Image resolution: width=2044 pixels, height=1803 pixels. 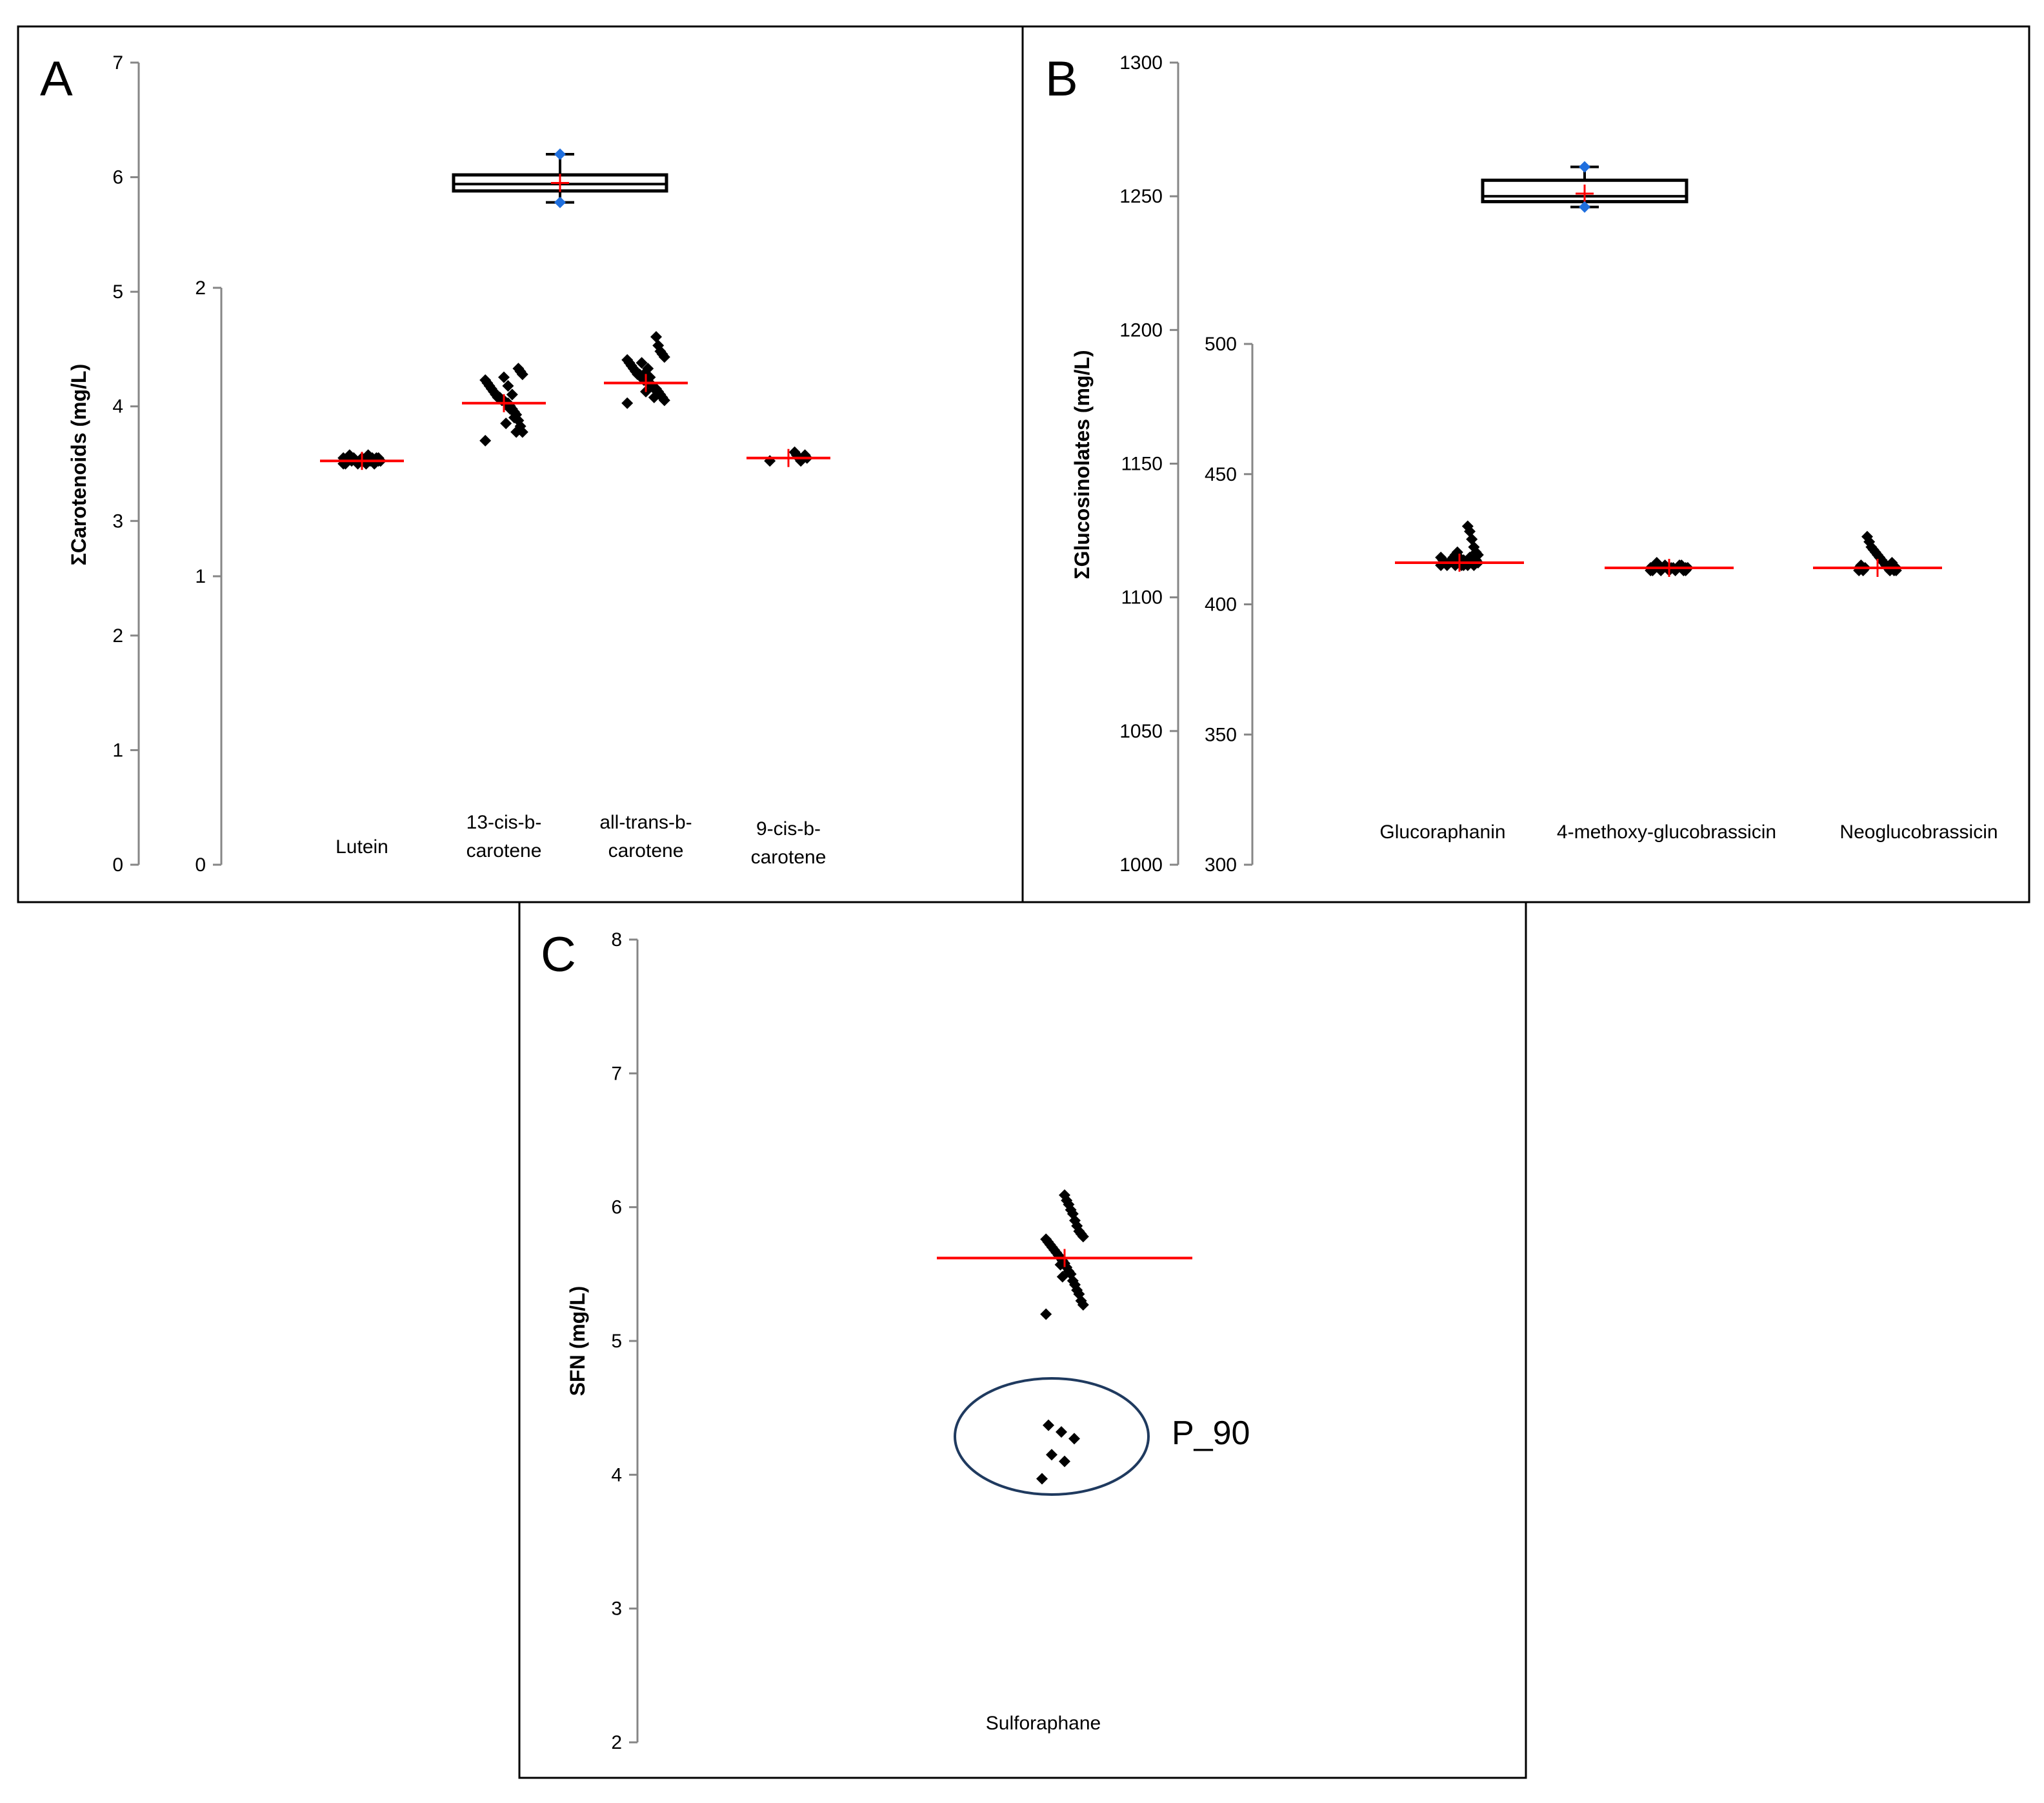 I want to click on panel-a-left-axis-tick-label: 2, so click(x=117, y=636).